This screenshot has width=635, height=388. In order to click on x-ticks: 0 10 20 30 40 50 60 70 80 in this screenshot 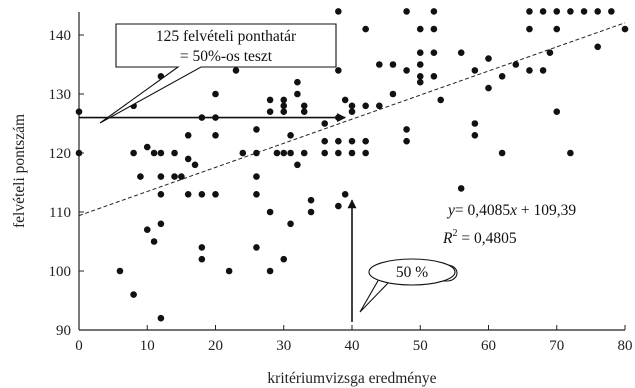, I will do `click(354, 339)`.